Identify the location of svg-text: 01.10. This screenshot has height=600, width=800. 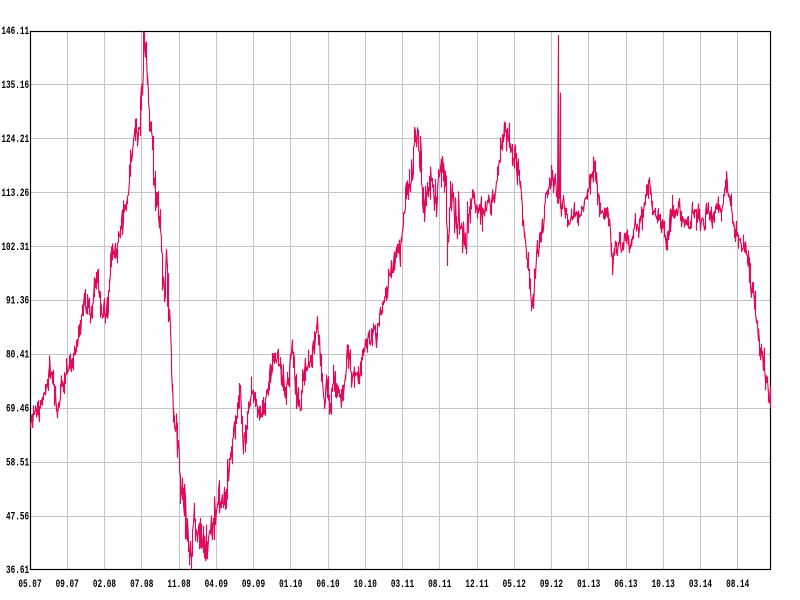
(290, 585).